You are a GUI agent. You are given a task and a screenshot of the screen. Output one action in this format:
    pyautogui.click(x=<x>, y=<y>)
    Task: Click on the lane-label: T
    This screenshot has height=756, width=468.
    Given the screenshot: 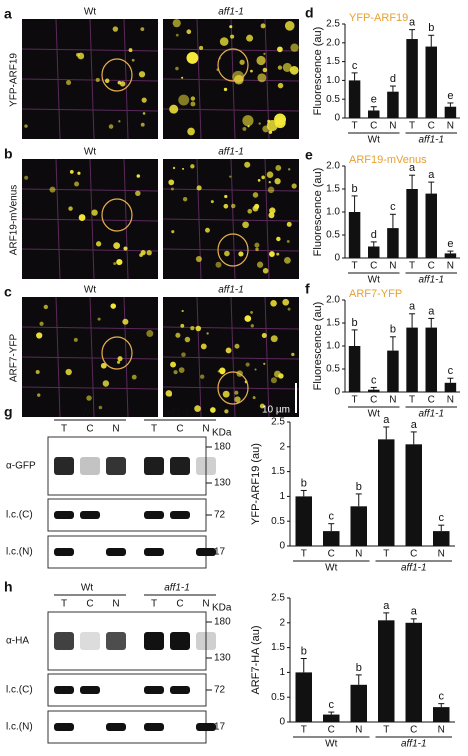 What is the action you would take?
    pyautogui.click(x=64, y=604)
    